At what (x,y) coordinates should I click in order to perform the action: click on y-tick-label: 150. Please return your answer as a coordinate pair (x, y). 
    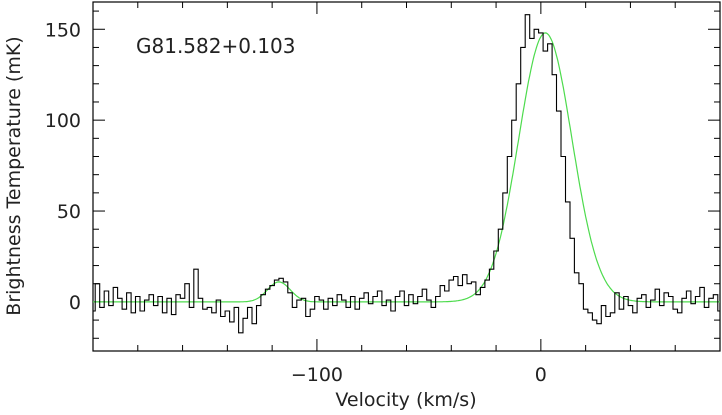
    Looking at the image, I should click on (63, 30).